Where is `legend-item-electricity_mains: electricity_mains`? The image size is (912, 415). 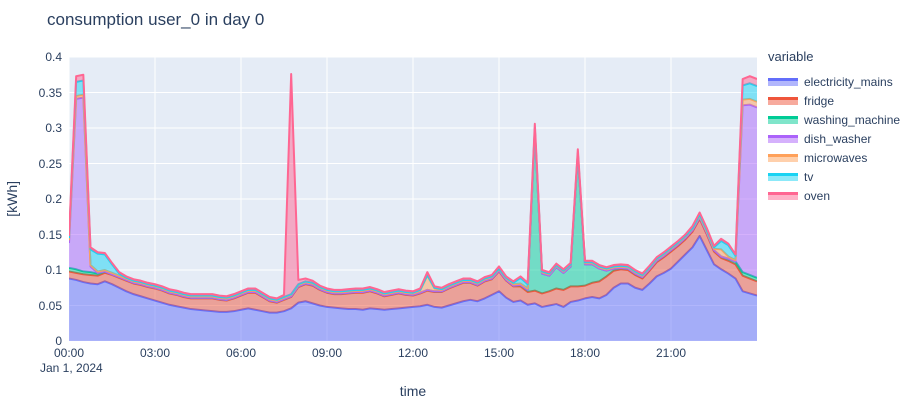
legend-item-electricity_mains: electricity_mains is located at coordinates (839, 81).